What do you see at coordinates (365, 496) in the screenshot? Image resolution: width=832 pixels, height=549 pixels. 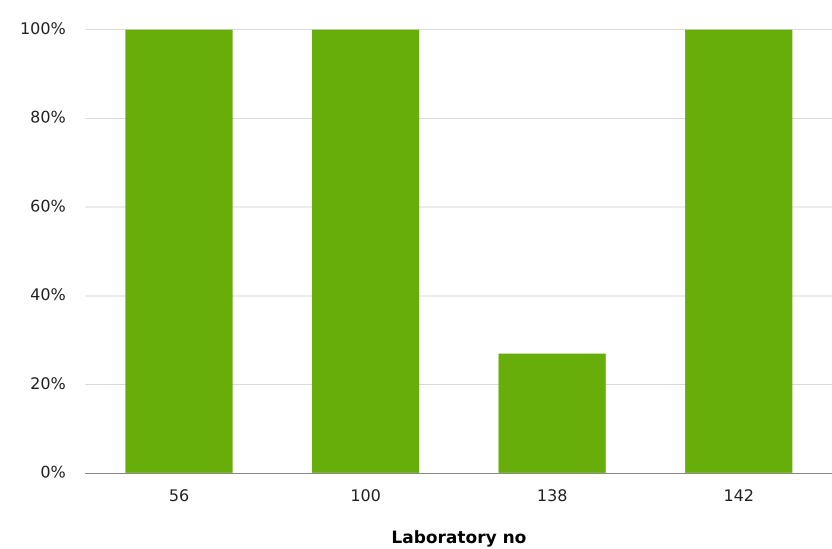 I see `x-tick-label: 100` at bounding box center [365, 496].